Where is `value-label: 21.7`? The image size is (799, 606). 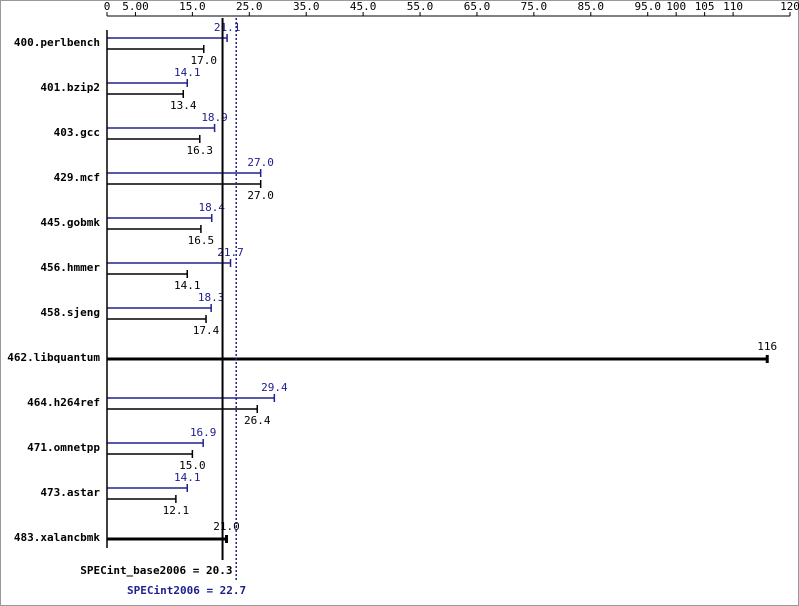 value-label: 21.7 is located at coordinates (230, 252).